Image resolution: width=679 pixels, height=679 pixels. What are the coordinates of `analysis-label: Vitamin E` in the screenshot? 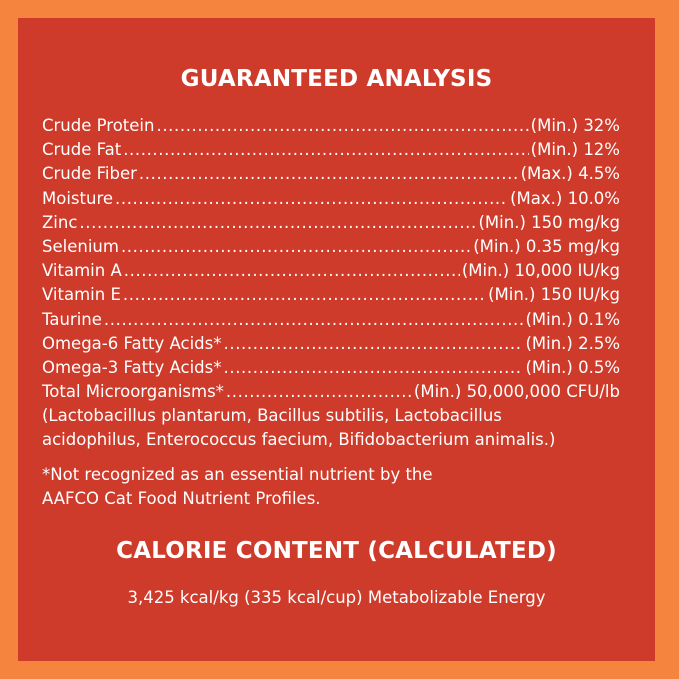 It's located at (81, 295).